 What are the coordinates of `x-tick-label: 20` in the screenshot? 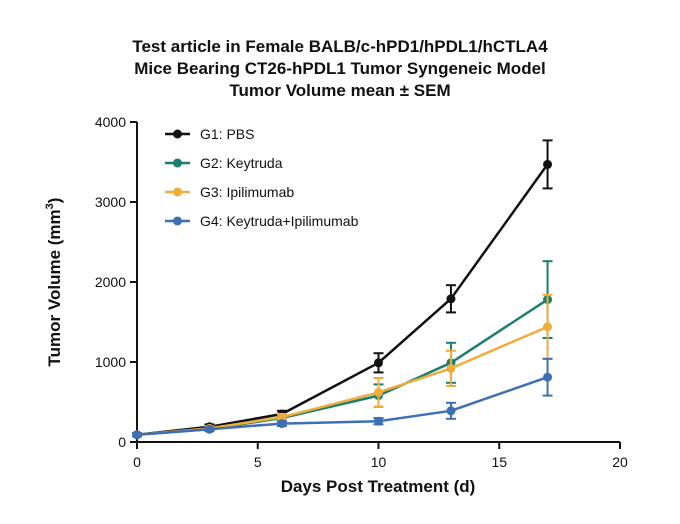 It's located at (620, 462).